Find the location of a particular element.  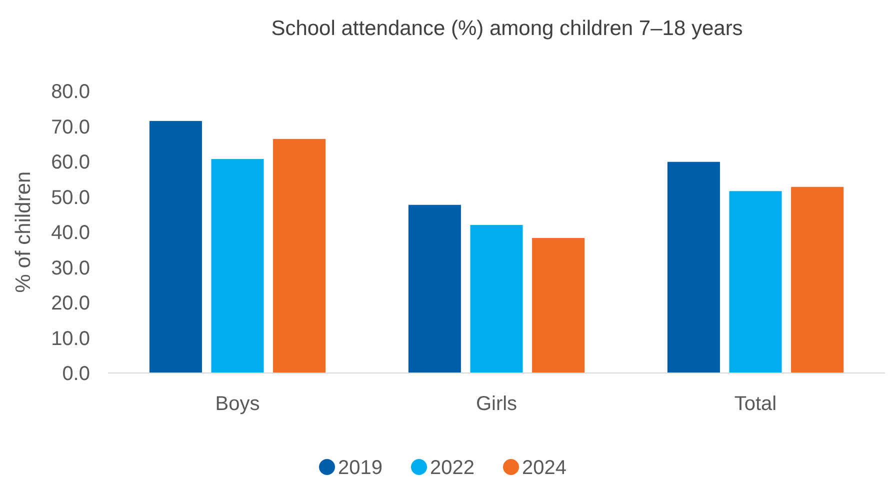

y-tick-label: 20.0 is located at coordinates (70, 303).